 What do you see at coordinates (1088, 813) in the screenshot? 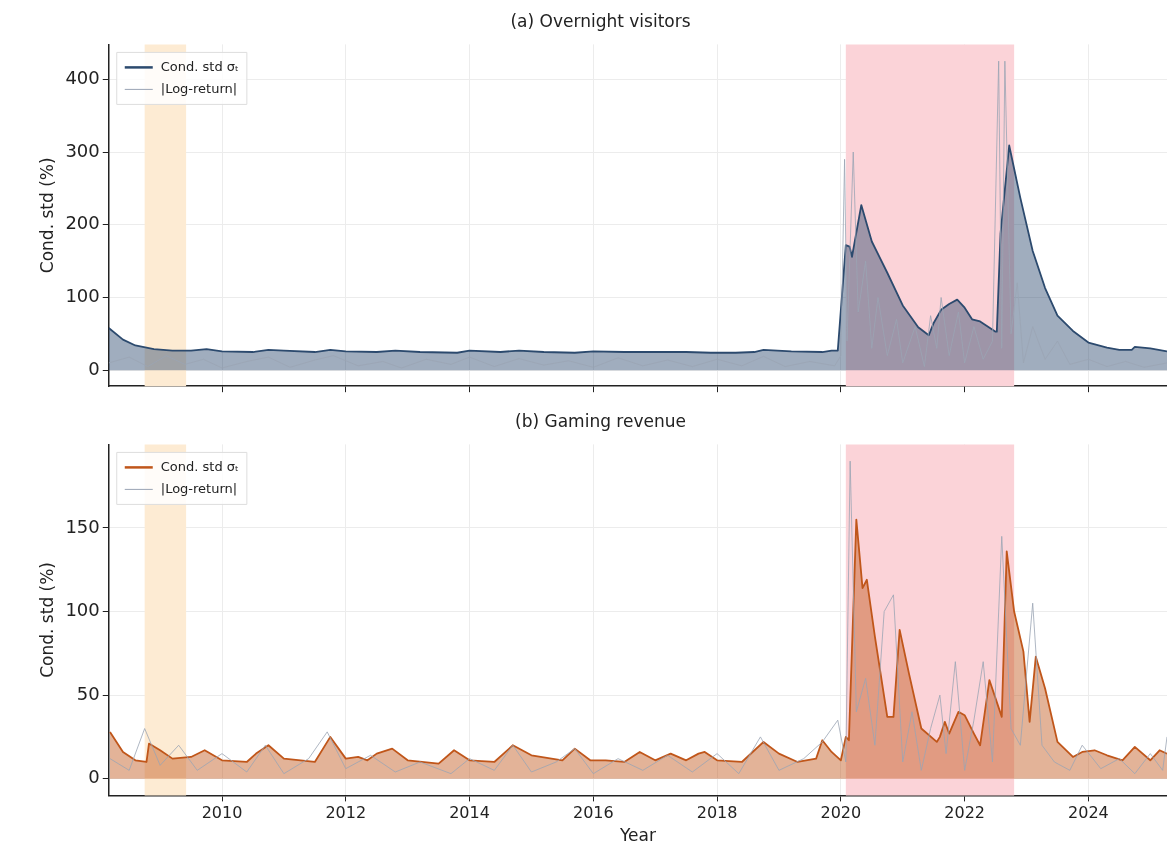
I see `x-tick-label: 2024` at bounding box center [1088, 813].